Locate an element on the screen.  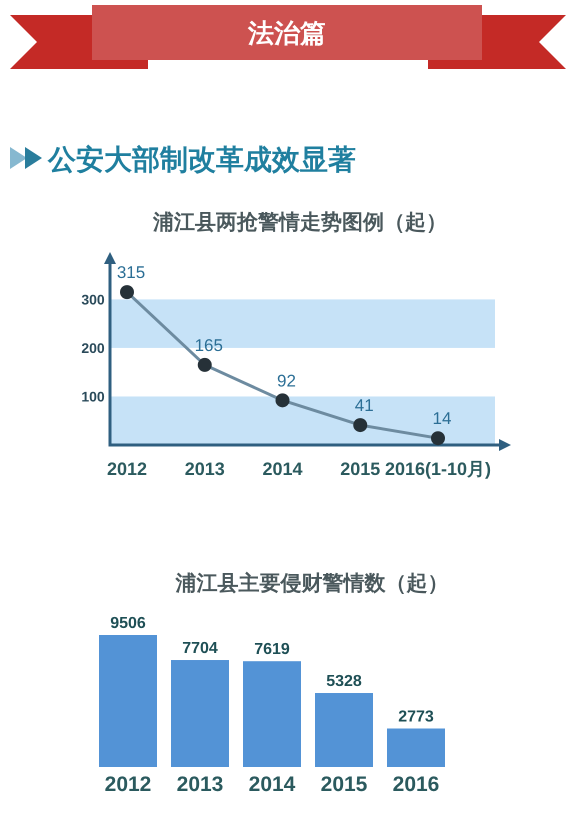
data-label: 7704 is located at coordinates (200, 649).